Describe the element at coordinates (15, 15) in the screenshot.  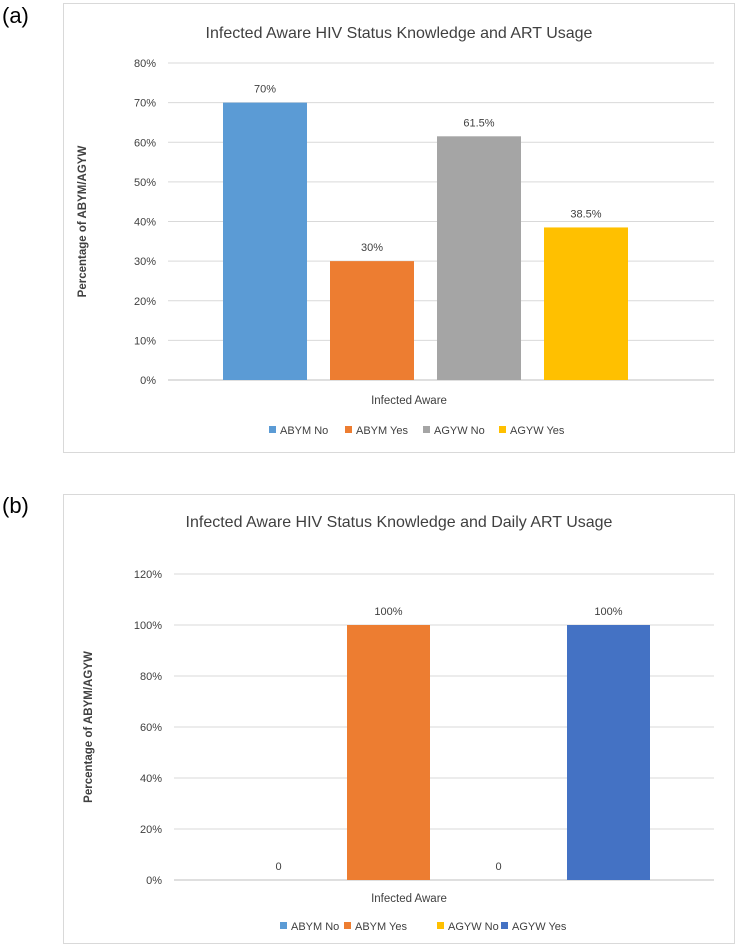
I see `panel-a-label: (a)` at that location.